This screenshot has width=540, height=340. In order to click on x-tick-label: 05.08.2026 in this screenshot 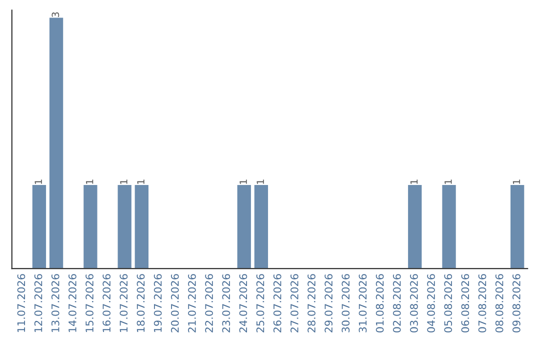, I will do `click(448, 303)`.